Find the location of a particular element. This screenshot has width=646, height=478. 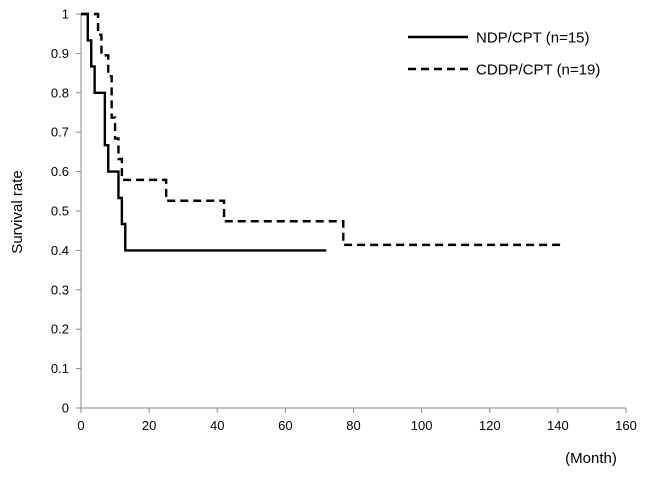

x-tick-label: 140 is located at coordinates (558, 425).